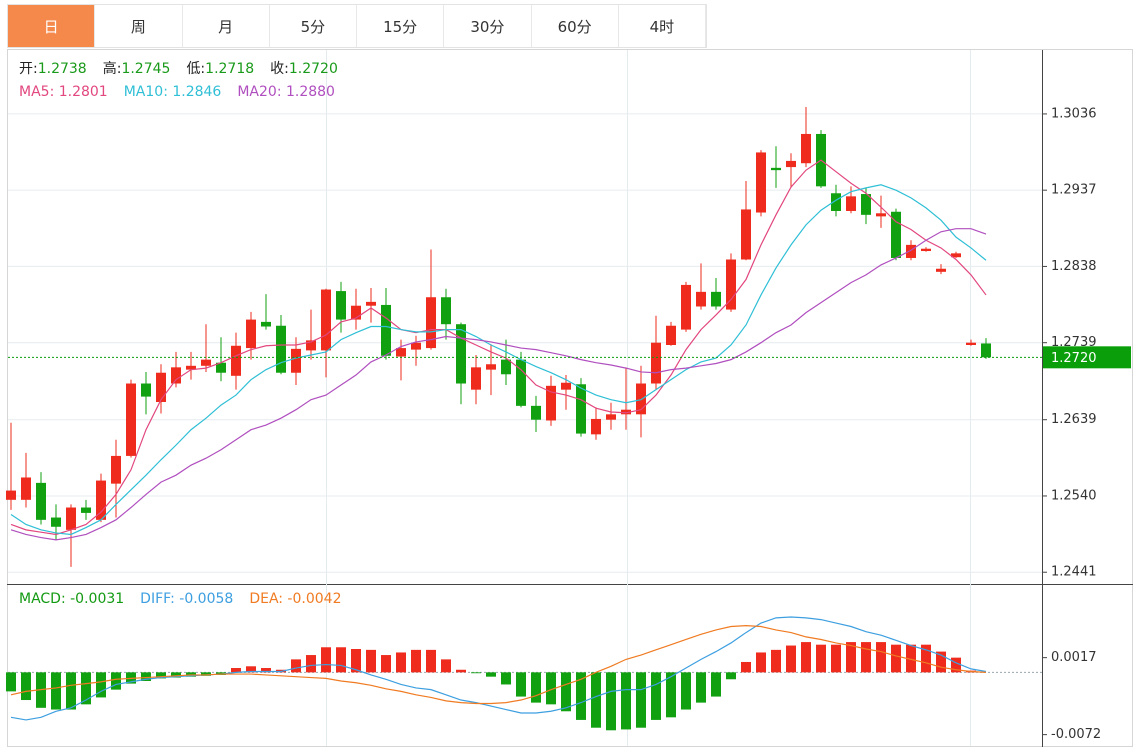 The width and height of the screenshot is (1142, 749). What do you see at coordinates (186, 599) in the screenshot?
I see `legend-entry: DIFF: -0.0058` at bounding box center [186, 599].